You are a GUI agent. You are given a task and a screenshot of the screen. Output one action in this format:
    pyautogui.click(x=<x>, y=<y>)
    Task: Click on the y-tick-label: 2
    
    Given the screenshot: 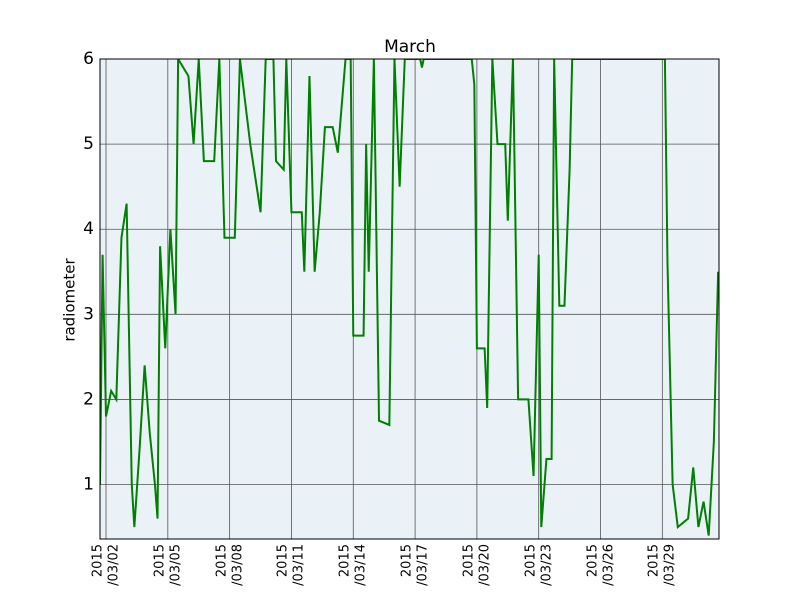 What is the action you would take?
    pyautogui.click(x=88, y=399)
    